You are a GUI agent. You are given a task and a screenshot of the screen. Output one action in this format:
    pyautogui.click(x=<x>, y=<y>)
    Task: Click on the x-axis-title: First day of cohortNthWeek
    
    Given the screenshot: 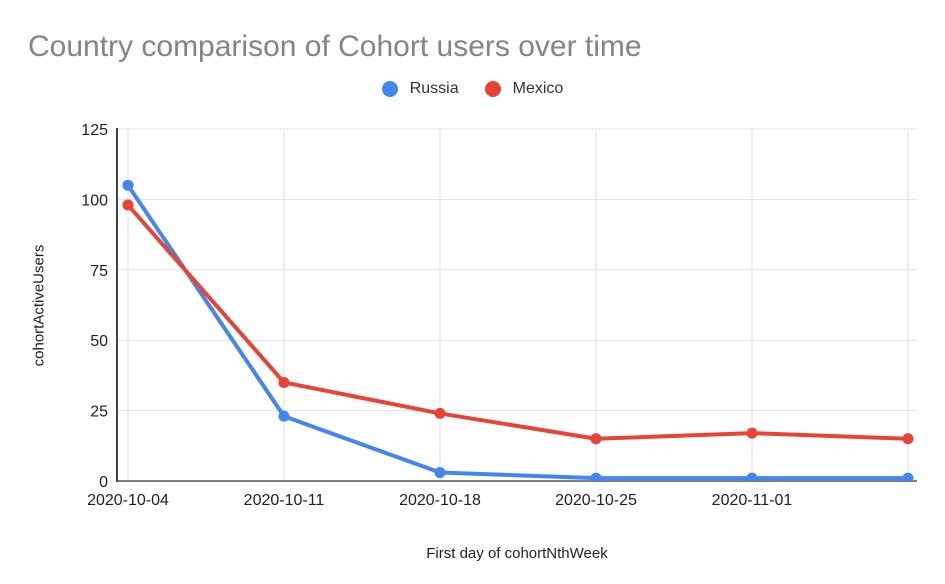 What is the action you would take?
    pyautogui.click(x=517, y=553)
    